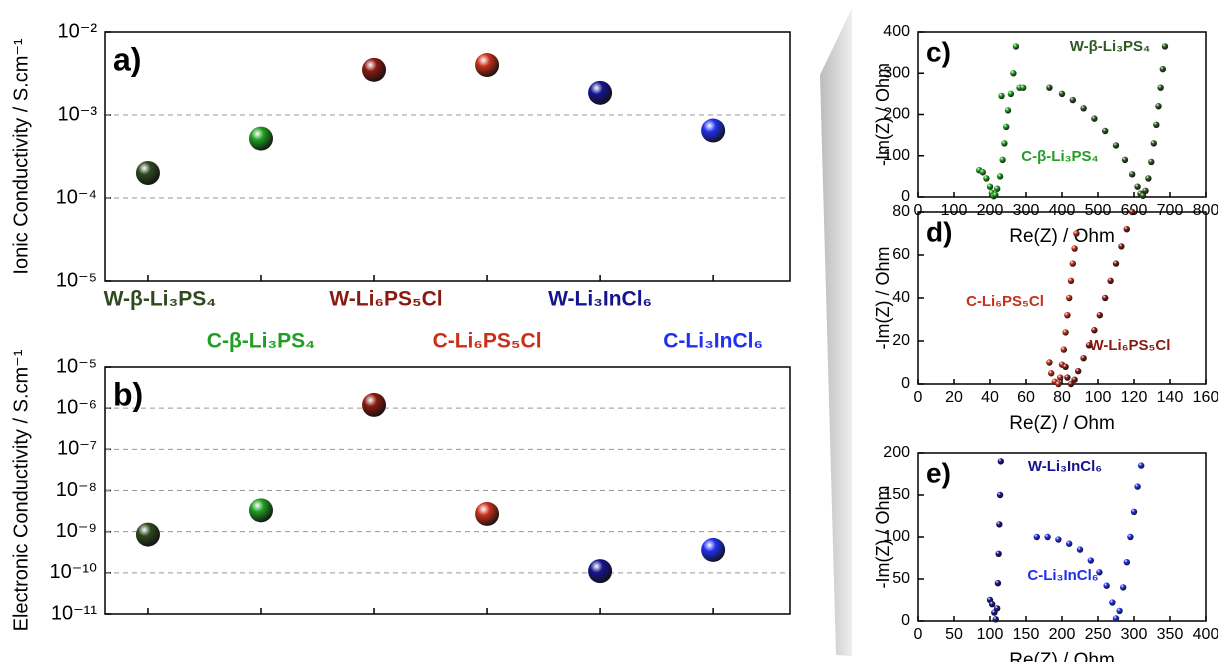 This screenshot has height=667, width=1218. Describe the element at coordinates (1205, 634) in the screenshot. I see `x-tick-label: 400` at that location.